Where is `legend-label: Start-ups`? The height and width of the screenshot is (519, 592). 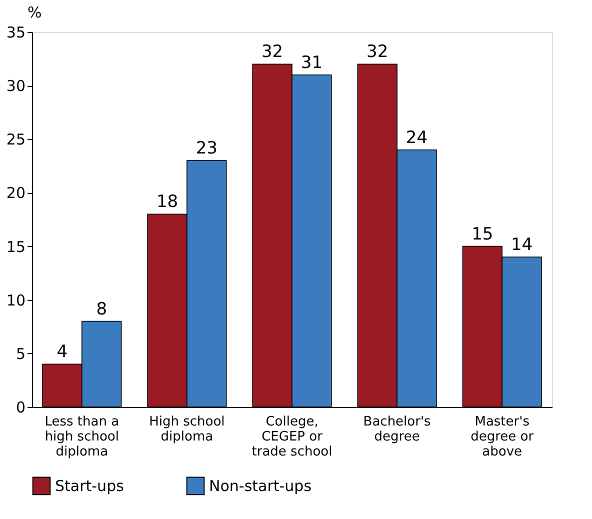 legend-label: Start-ups is located at coordinates (89, 485).